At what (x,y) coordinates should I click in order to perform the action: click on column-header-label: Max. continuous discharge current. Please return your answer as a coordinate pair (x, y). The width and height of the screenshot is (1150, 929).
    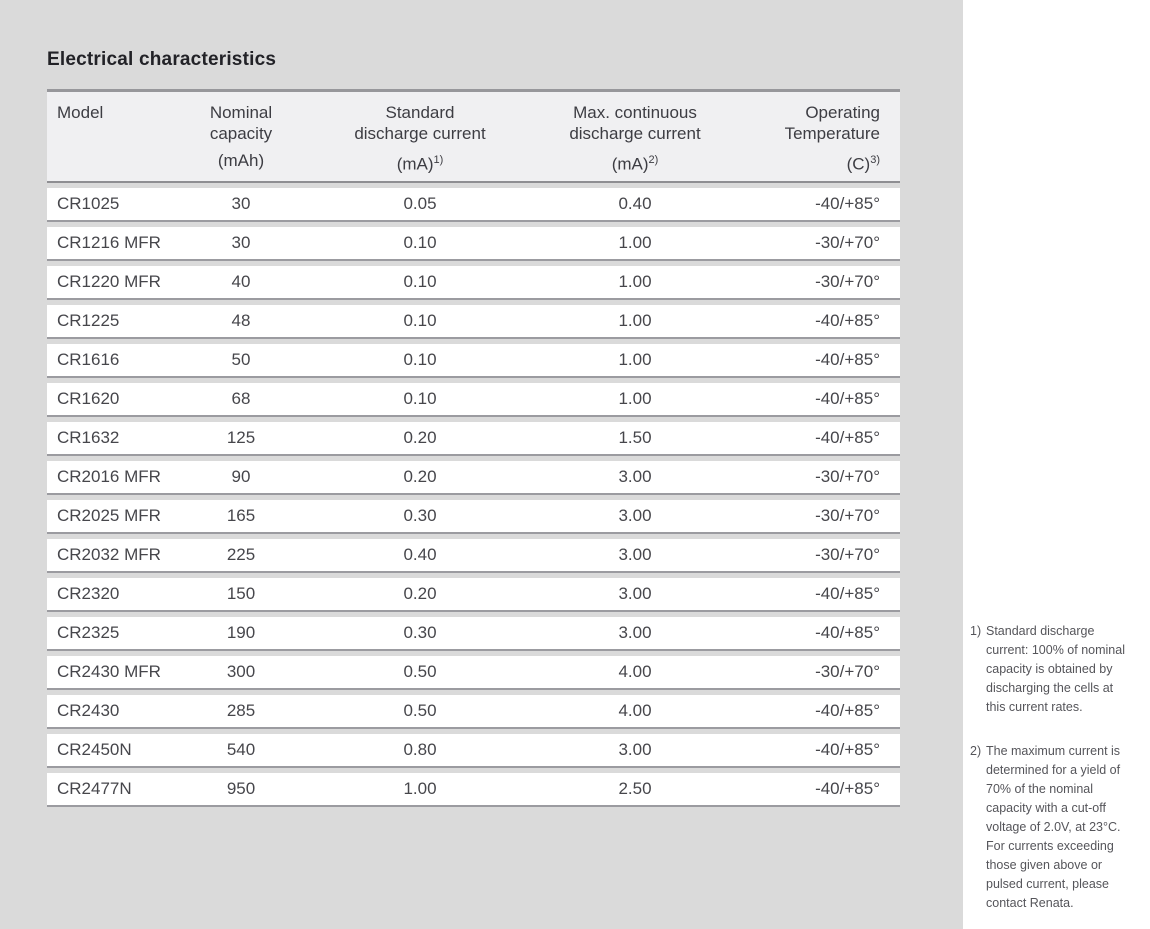
    Looking at the image, I should click on (635, 123).